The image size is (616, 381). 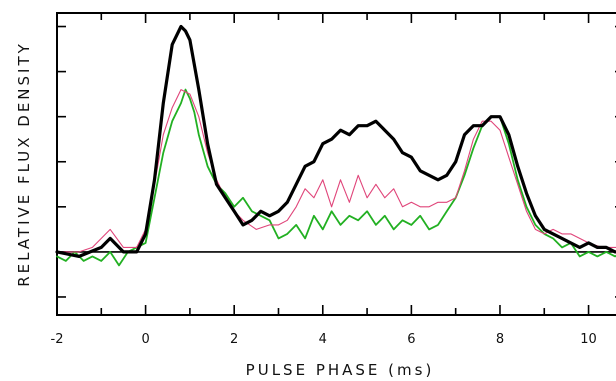 I want to click on x-tick-label: -2, so click(x=57, y=339).